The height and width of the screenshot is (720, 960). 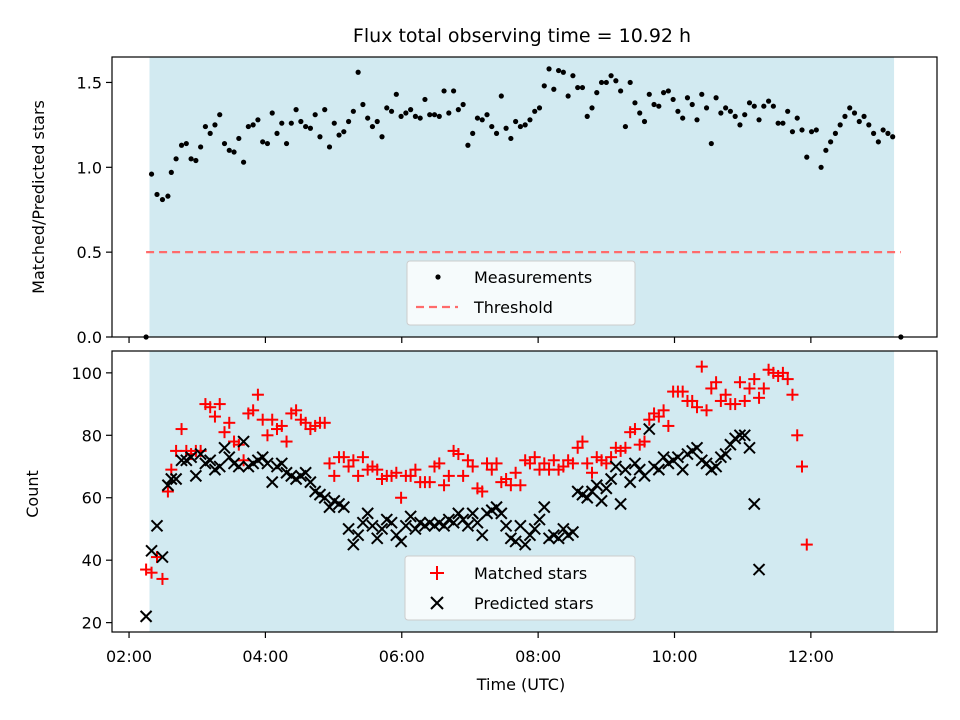 What do you see at coordinates (89, 252) in the screenshot?
I see `y-tick-label: 0.5` at bounding box center [89, 252].